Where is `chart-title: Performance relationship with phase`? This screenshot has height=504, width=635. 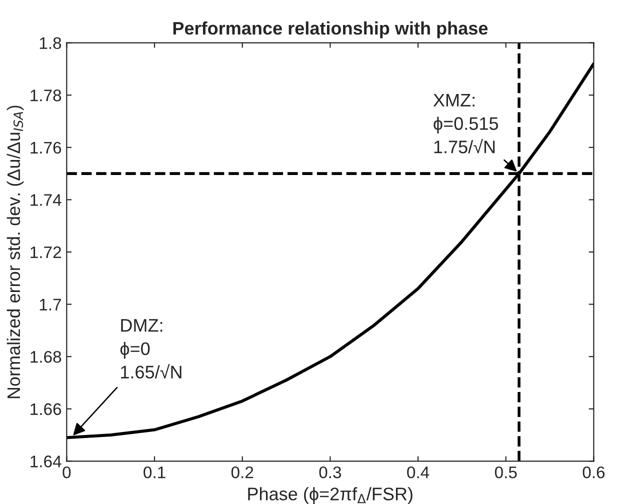
chart-title: Performance relationship with phase is located at coordinates (330, 29).